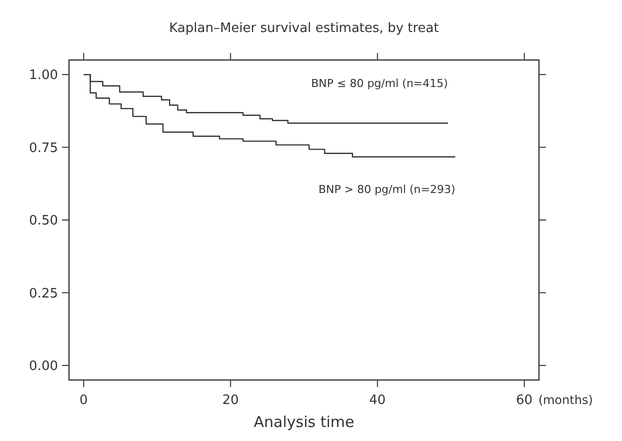 This screenshot has height=441, width=622. What do you see at coordinates (377, 400) in the screenshot?
I see `x-tick-label: 40` at bounding box center [377, 400].